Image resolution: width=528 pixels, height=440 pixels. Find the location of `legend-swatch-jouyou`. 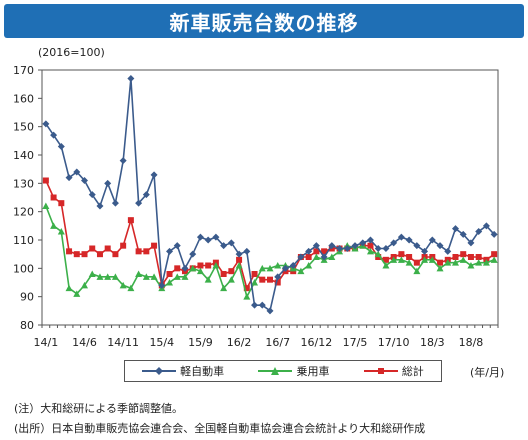

legend-swatch-jouyou is located at coordinates (275, 371).